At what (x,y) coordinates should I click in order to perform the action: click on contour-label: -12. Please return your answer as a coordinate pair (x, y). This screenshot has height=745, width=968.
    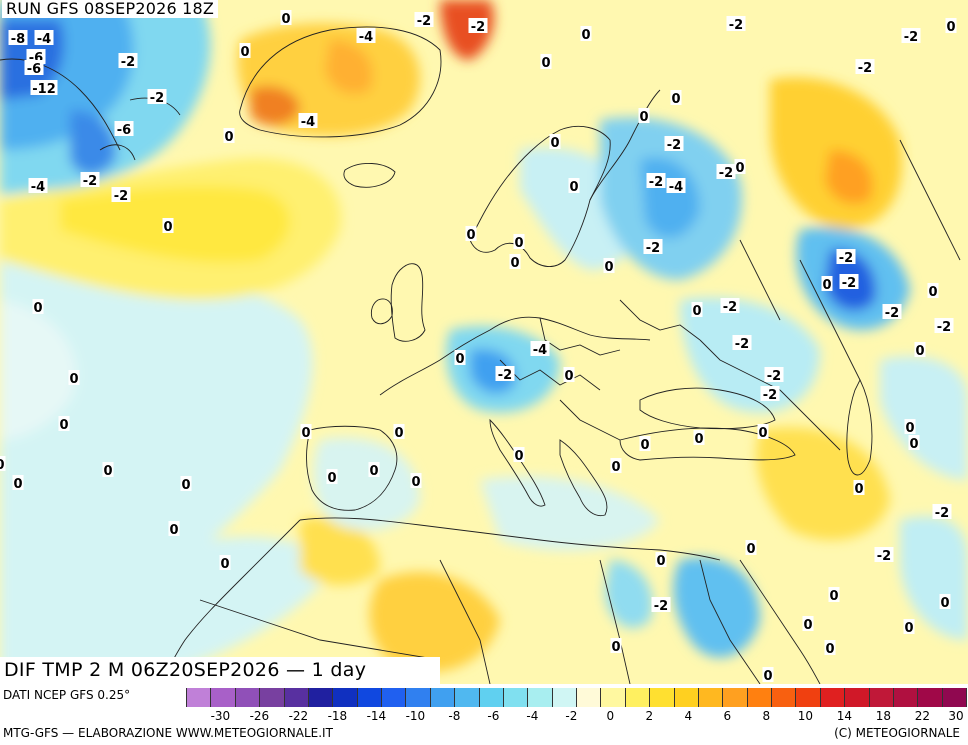
    Looking at the image, I should click on (44, 88).